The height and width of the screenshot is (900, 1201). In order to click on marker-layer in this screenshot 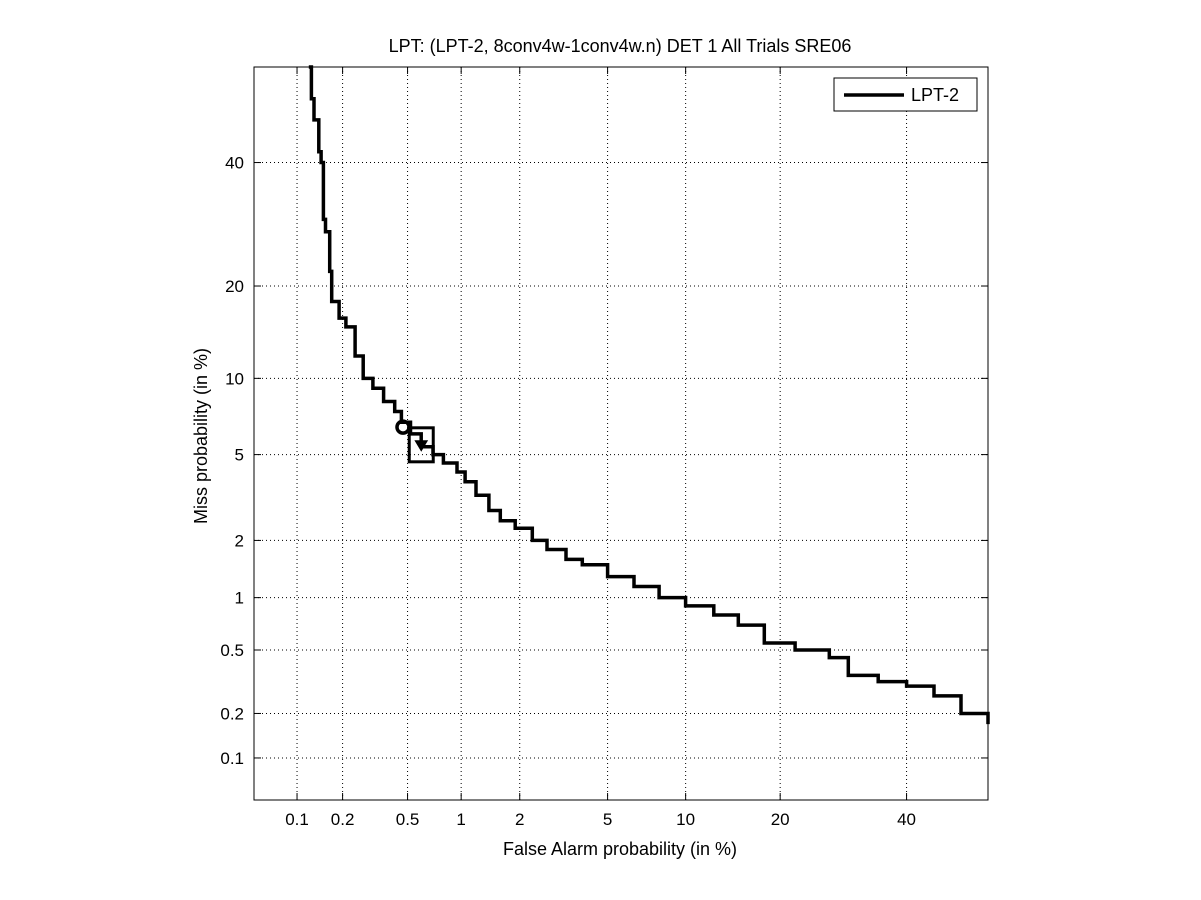, I will do `click(415, 441)`.